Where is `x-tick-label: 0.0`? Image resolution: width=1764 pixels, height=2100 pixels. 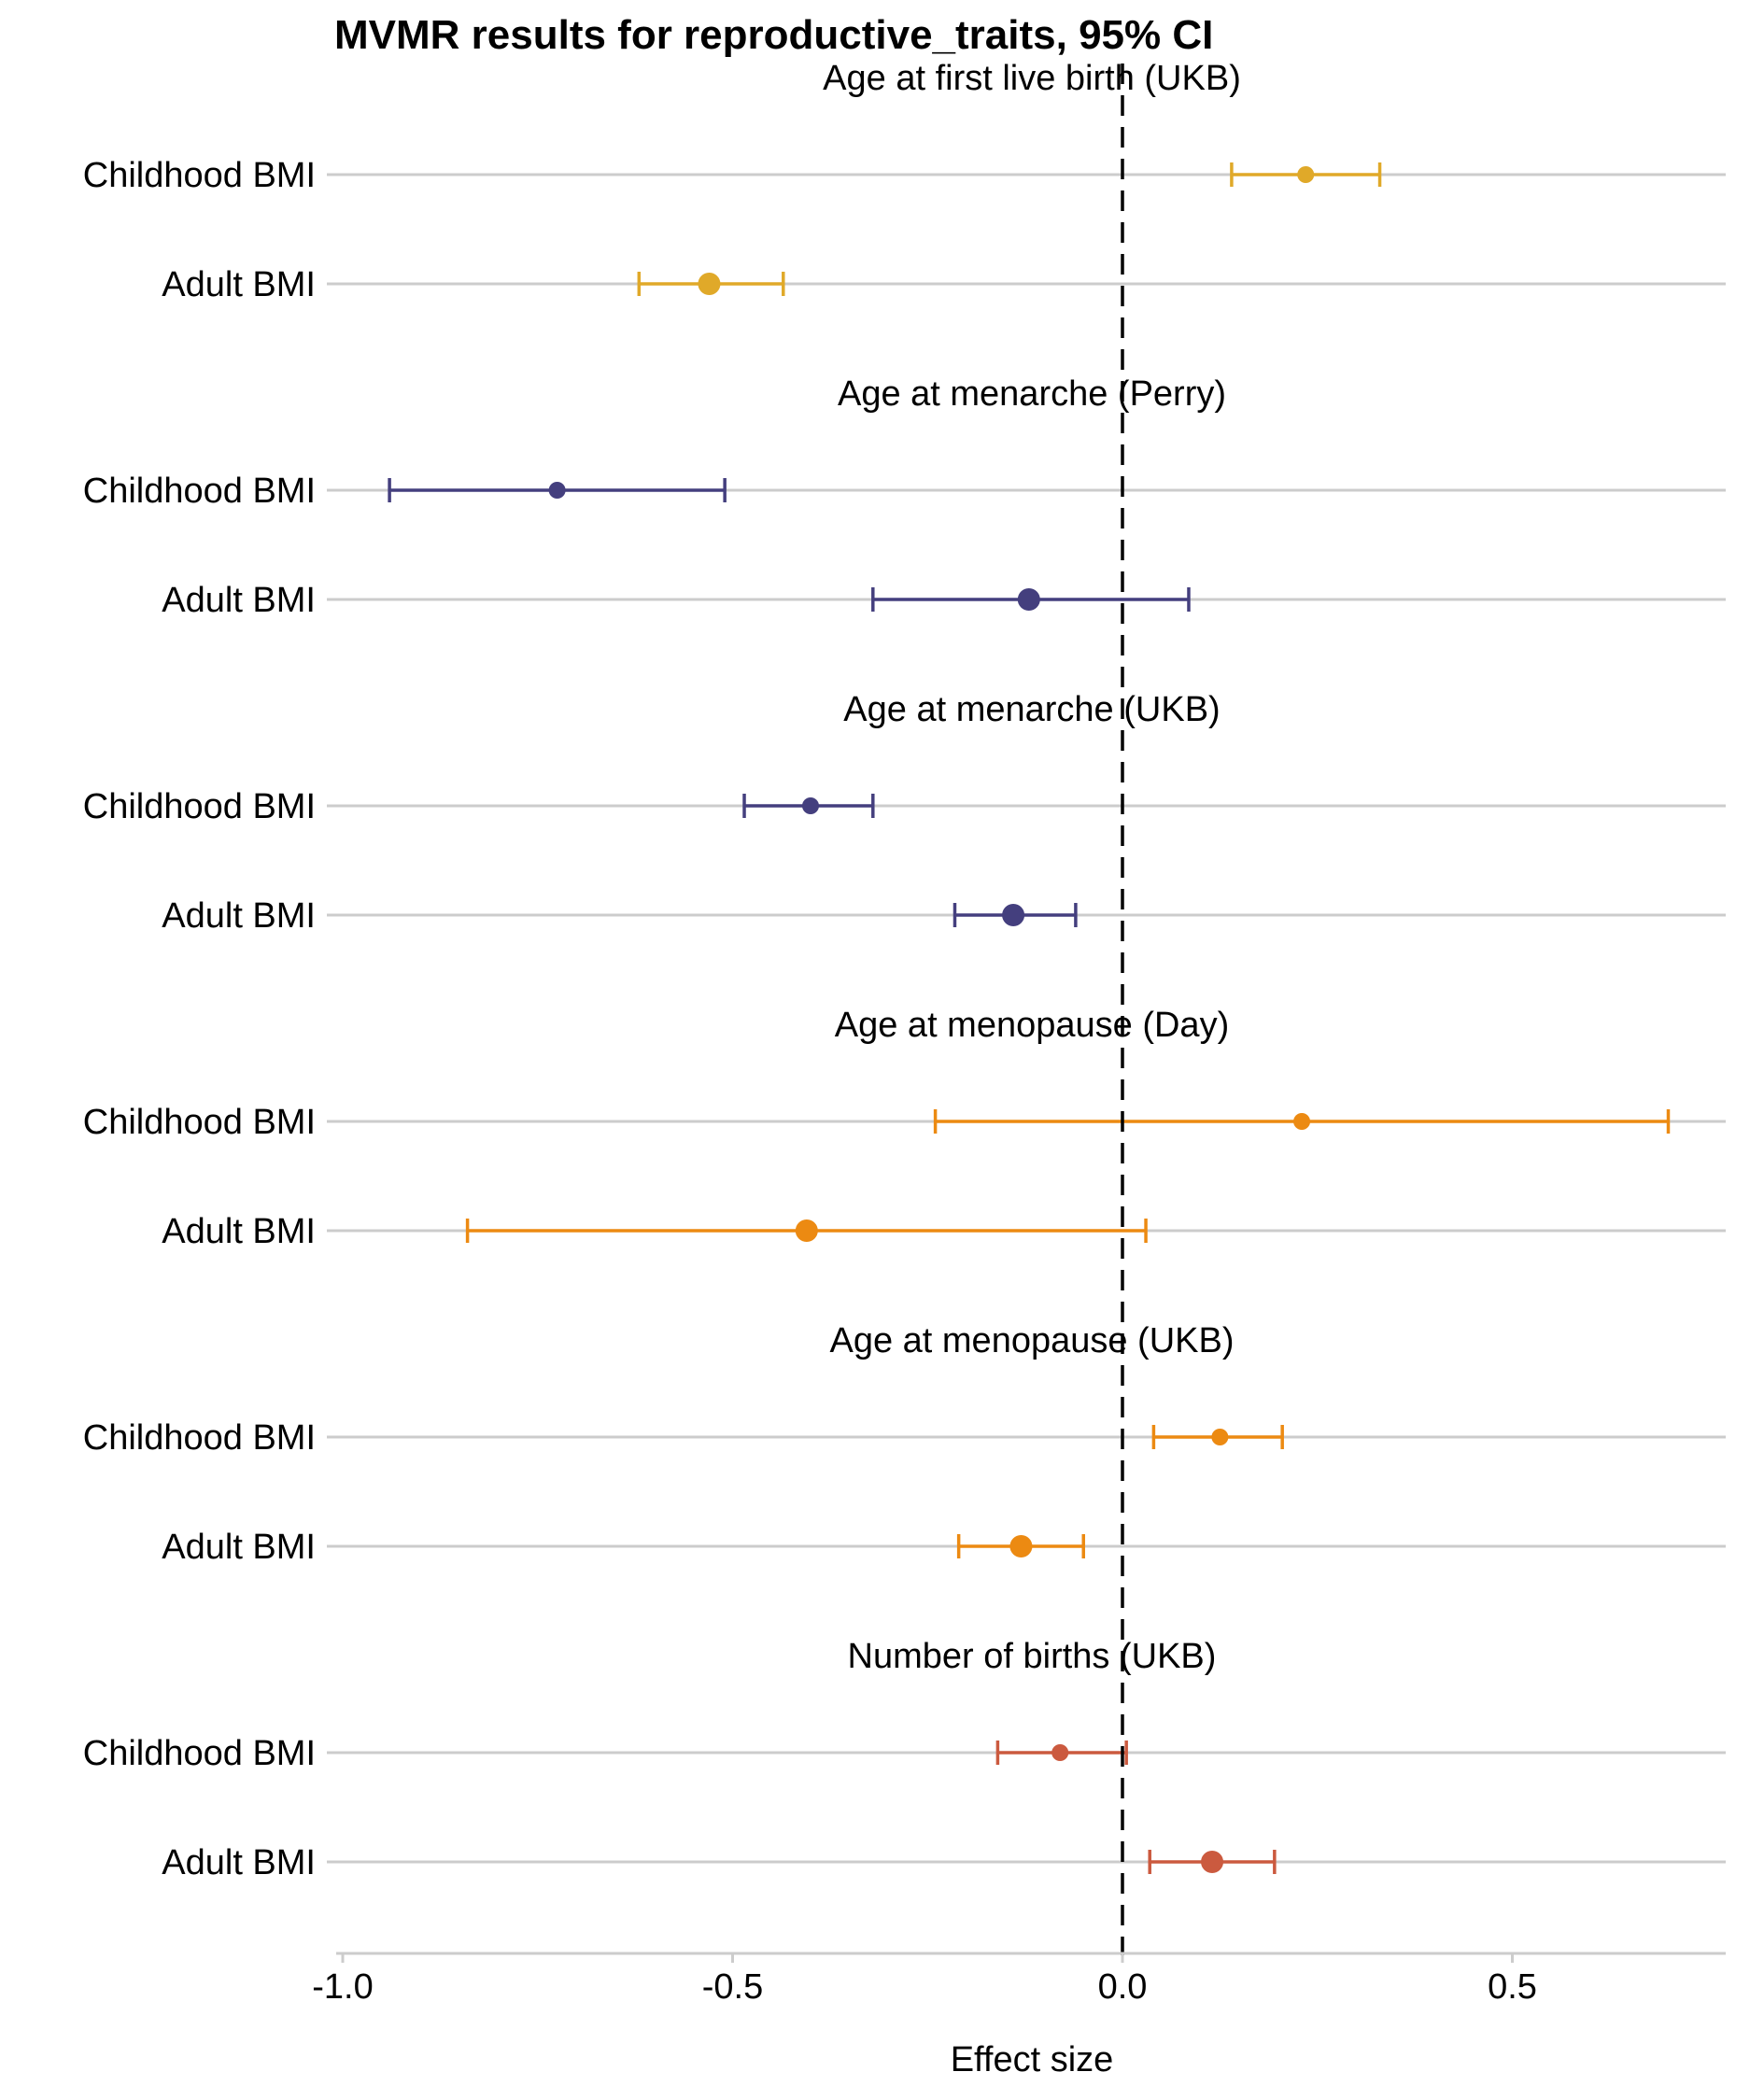 x-tick-label: 0.0 is located at coordinates (1123, 1987).